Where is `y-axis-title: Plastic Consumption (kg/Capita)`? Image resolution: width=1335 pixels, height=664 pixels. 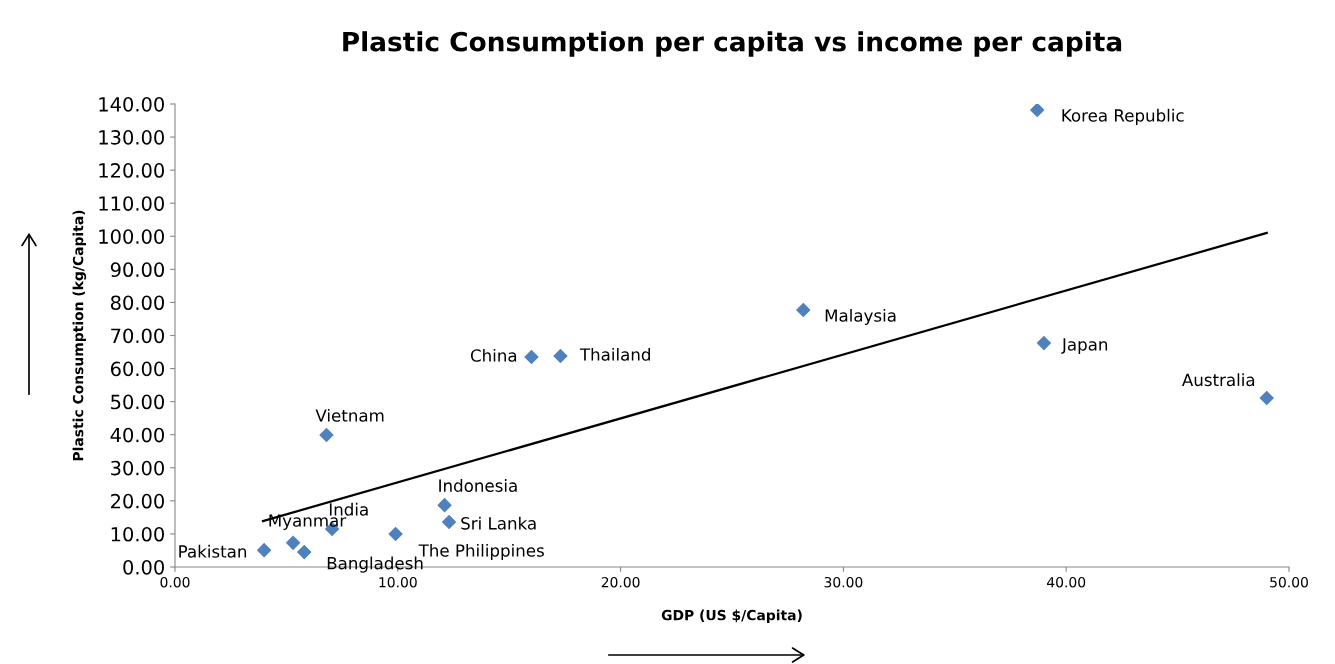
y-axis-title: Plastic Consumption (kg/Capita) is located at coordinates (79, 335).